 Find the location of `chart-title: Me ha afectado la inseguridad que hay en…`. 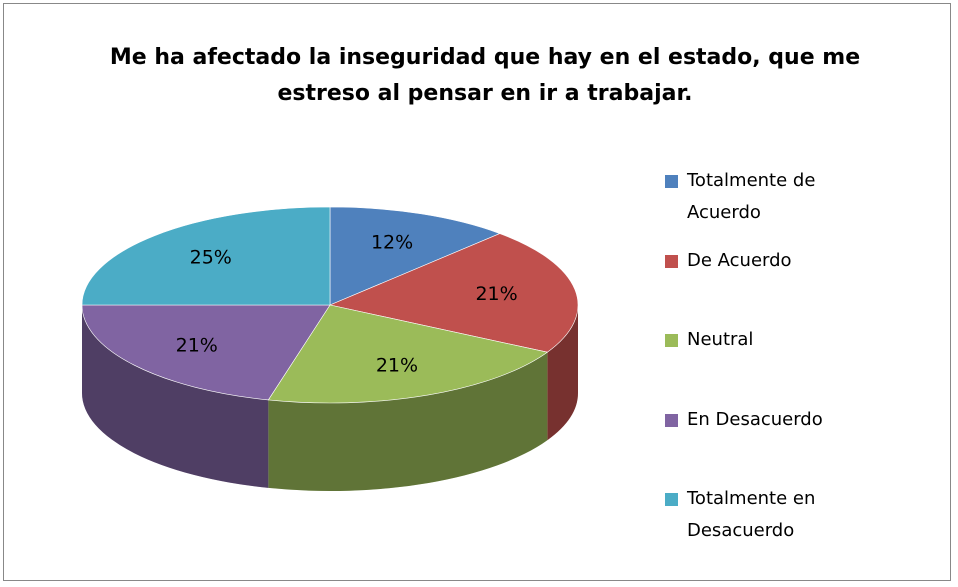

chart-title: Me ha afectado la inseguridad que hay en… is located at coordinates (485, 75).